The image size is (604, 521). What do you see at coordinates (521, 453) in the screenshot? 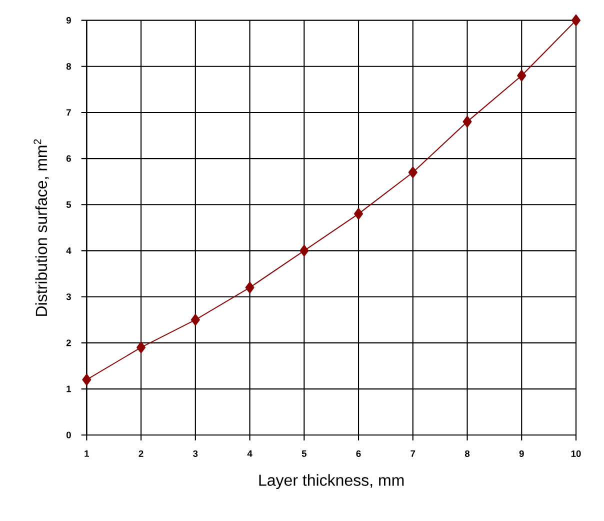
I see `x-tick-label: 9` at bounding box center [521, 453].